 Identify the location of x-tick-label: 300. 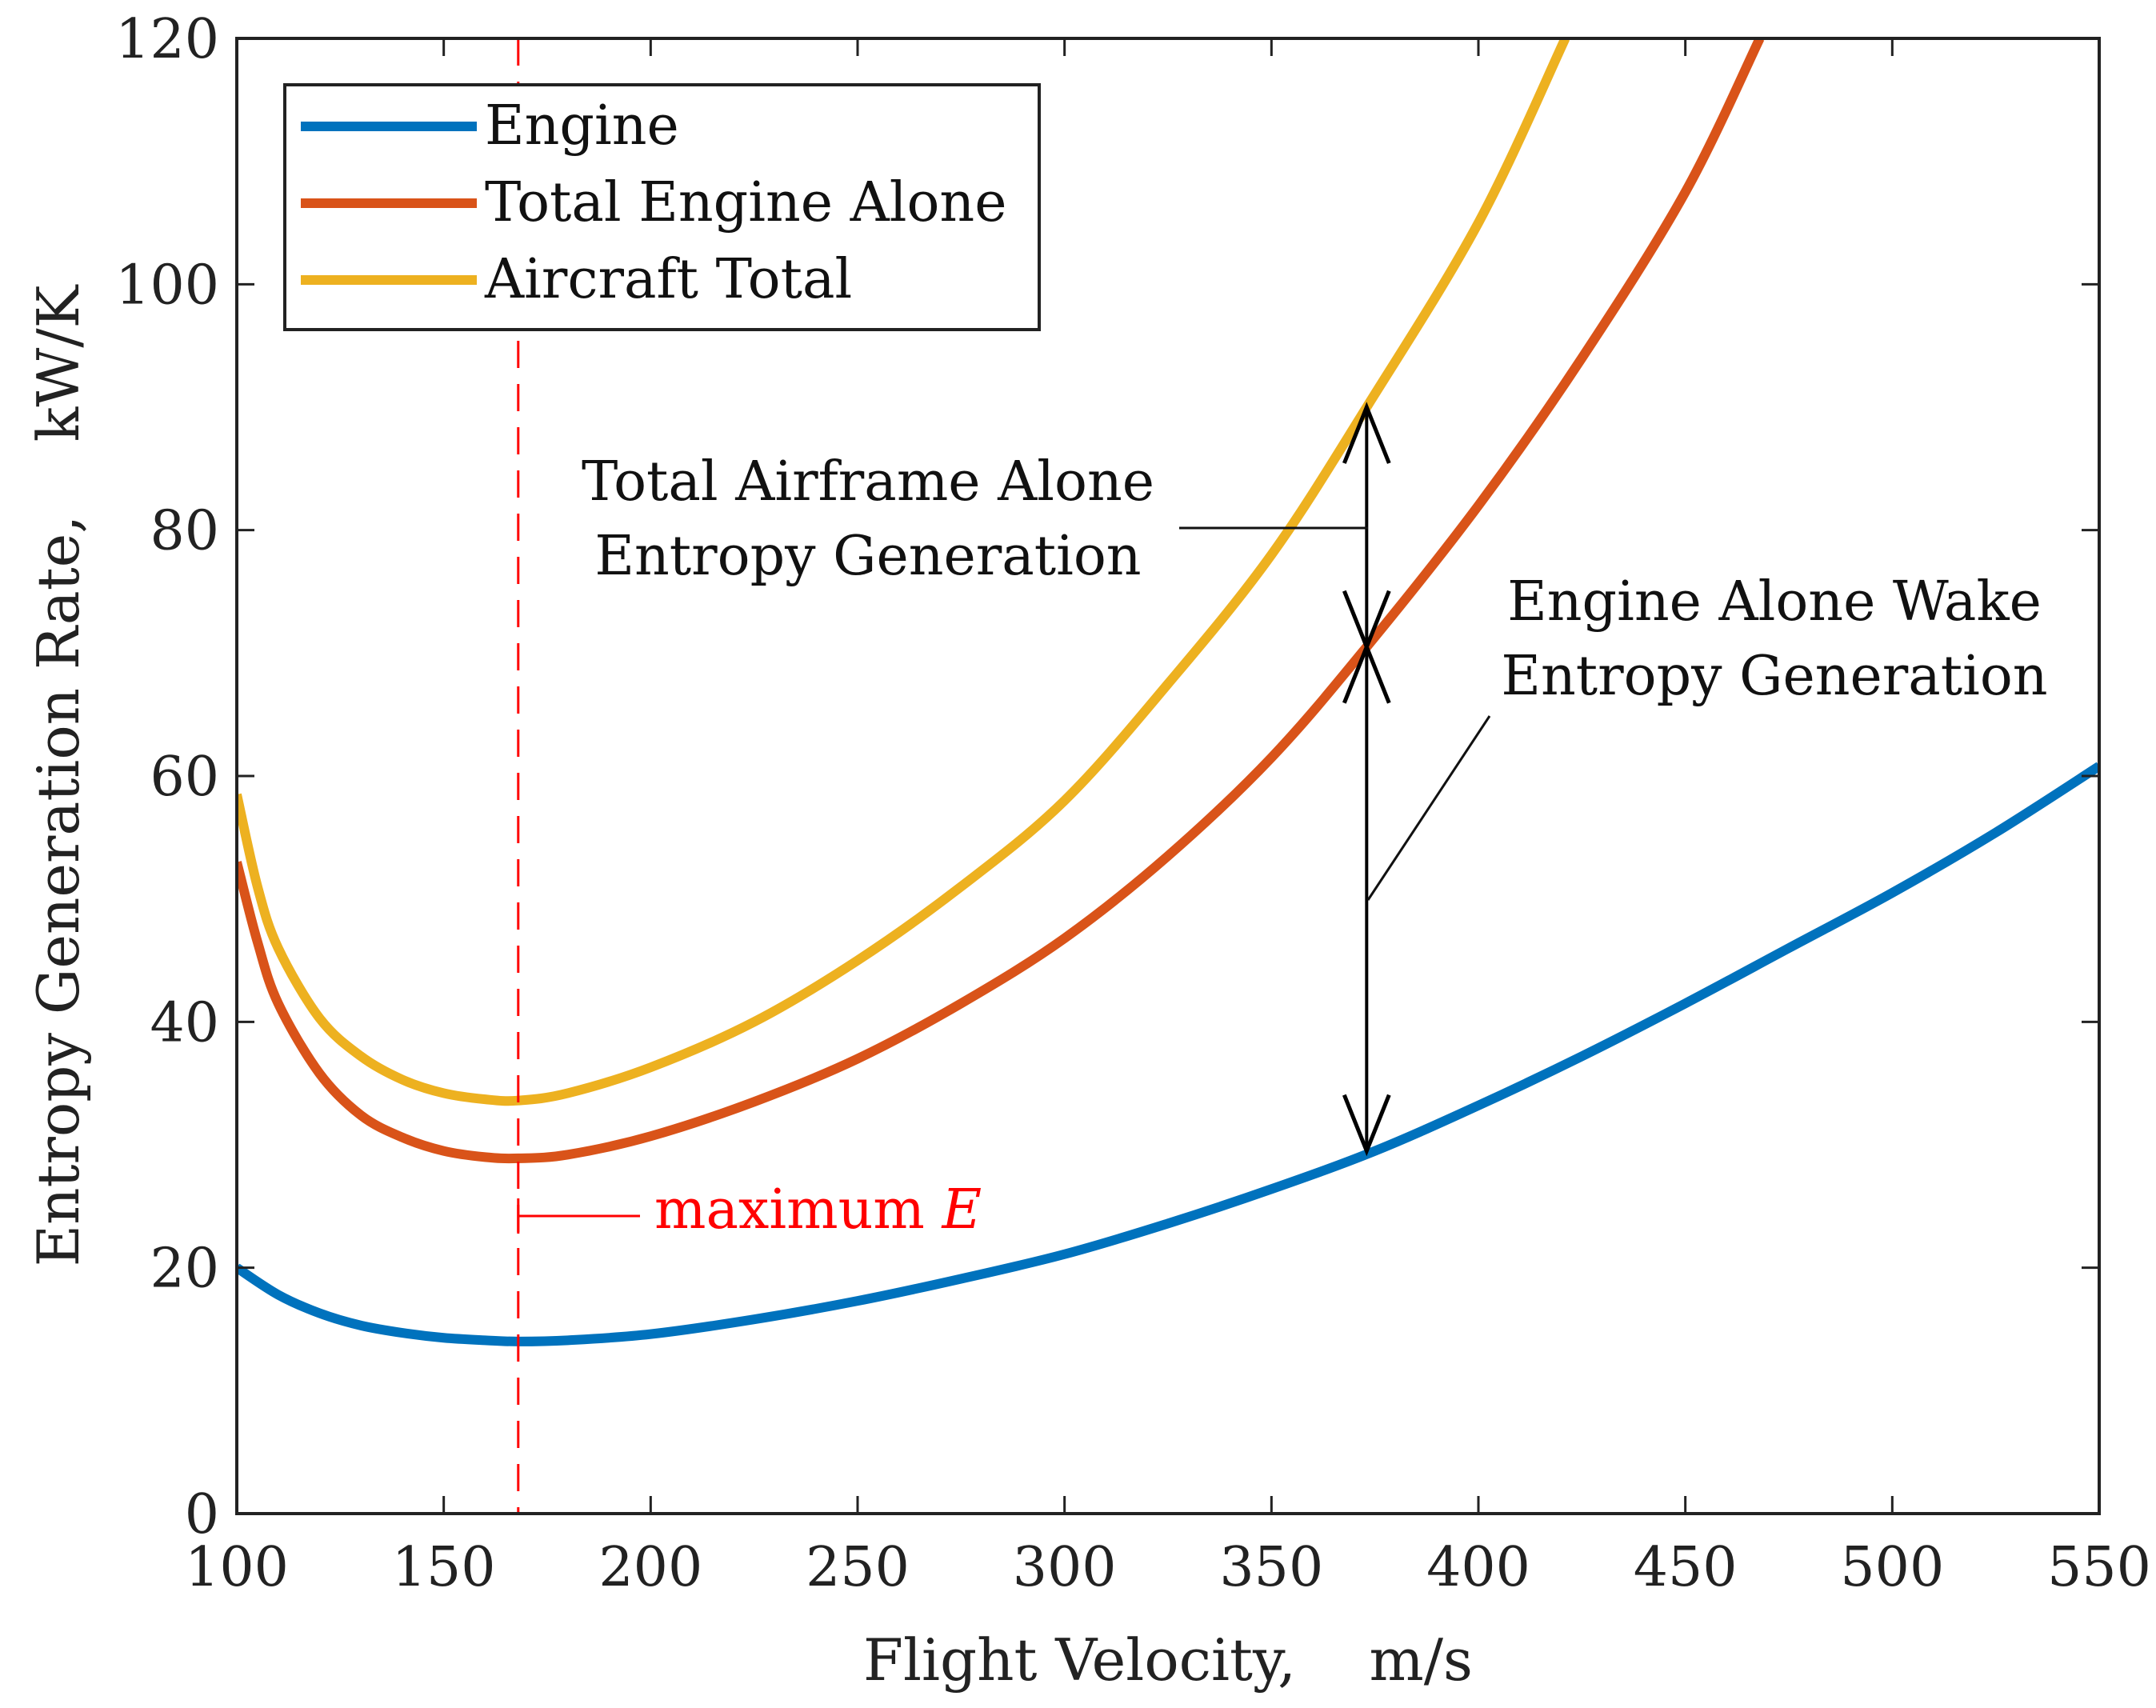
(1065, 1567).